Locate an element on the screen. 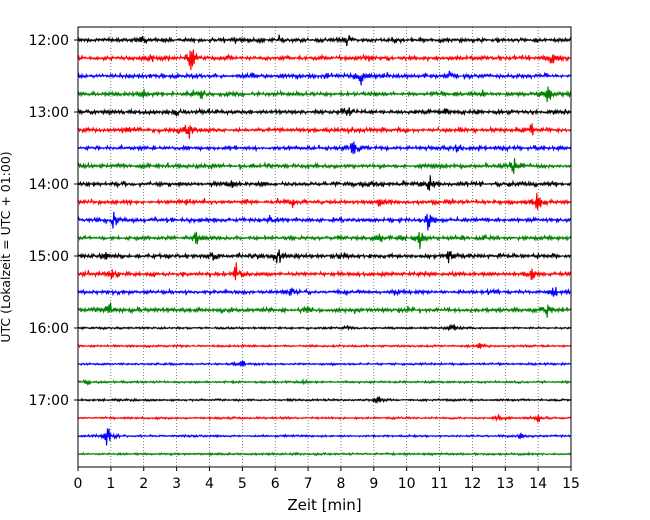 The height and width of the screenshot is (520, 650). x-tick-label: 4 is located at coordinates (209, 484).